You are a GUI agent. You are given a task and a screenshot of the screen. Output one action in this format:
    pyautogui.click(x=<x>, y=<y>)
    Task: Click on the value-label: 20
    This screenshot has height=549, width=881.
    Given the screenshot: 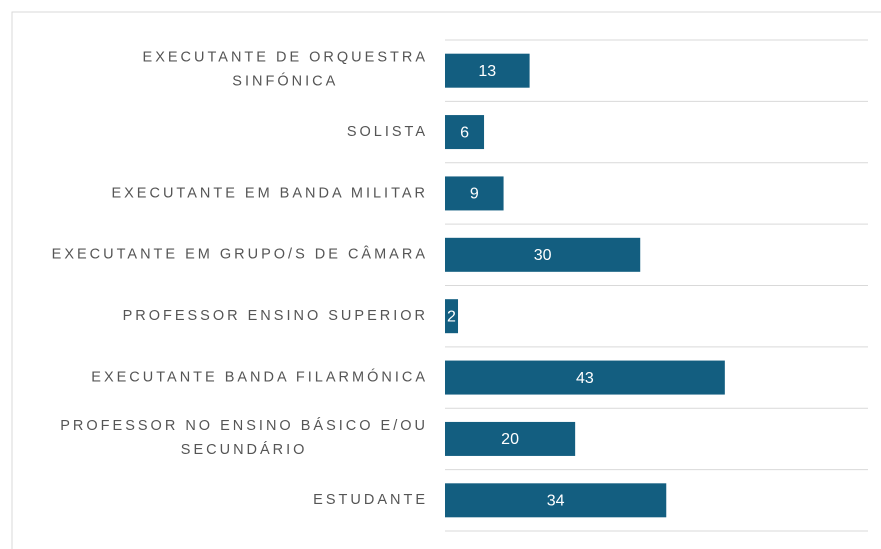 What is the action you would take?
    pyautogui.click(x=510, y=439)
    